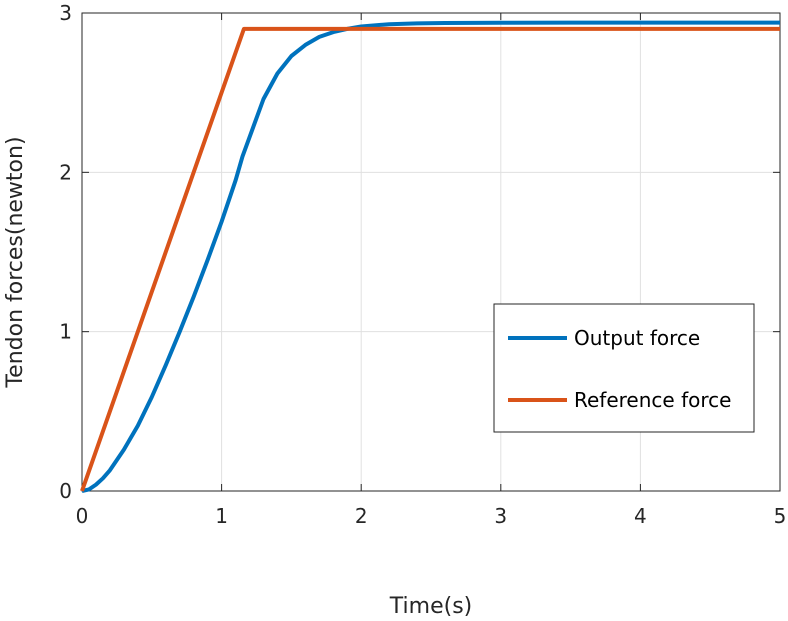  What do you see at coordinates (780, 516) in the screenshot?
I see `x-tick-label: 5` at bounding box center [780, 516].